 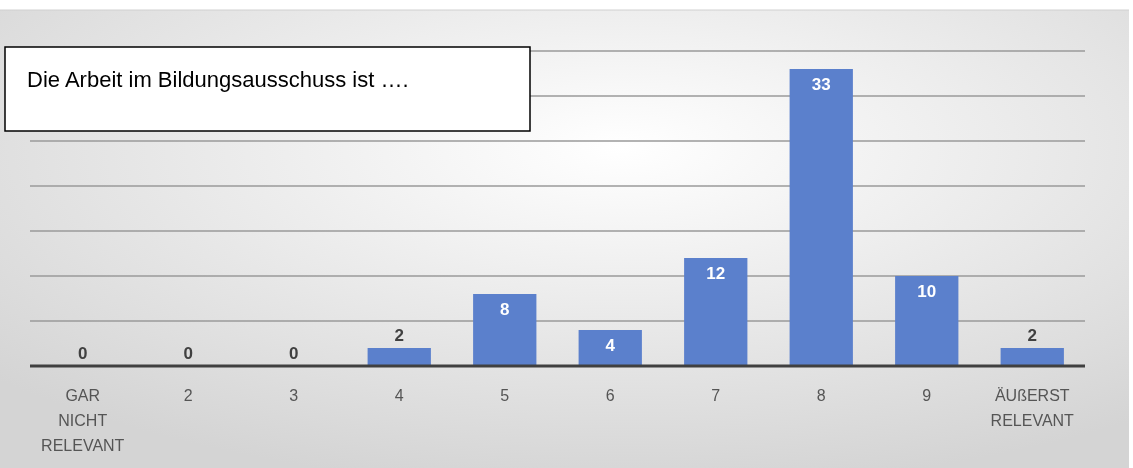 What do you see at coordinates (505, 309) in the screenshot?
I see `data-label: 8` at bounding box center [505, 309].